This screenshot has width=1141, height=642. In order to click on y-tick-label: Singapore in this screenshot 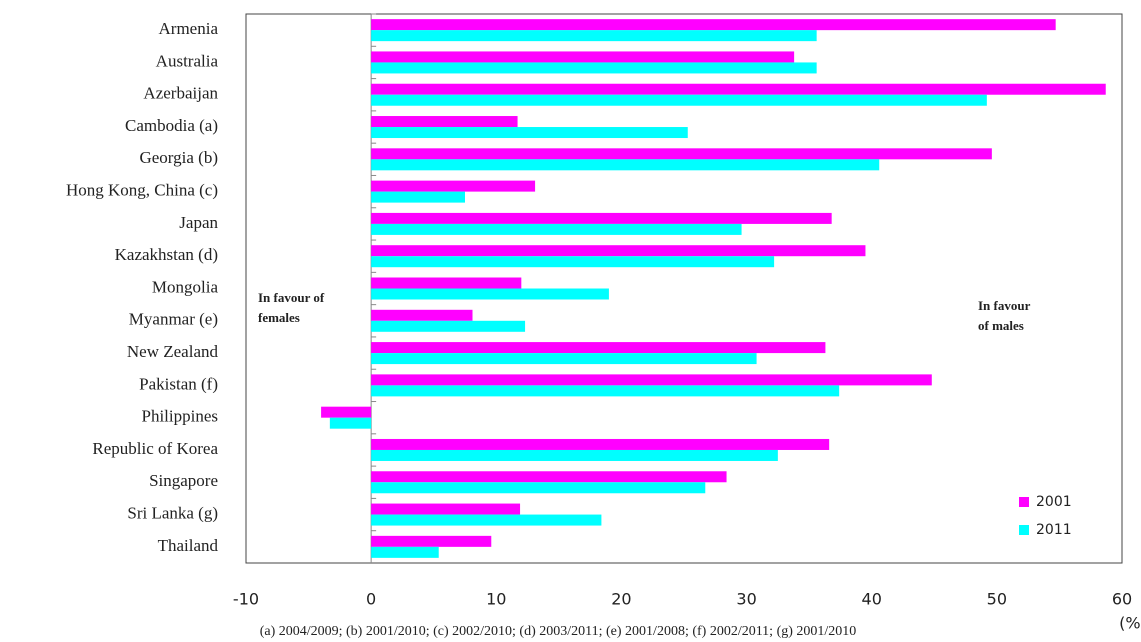, I will do `click(183, 480)`.